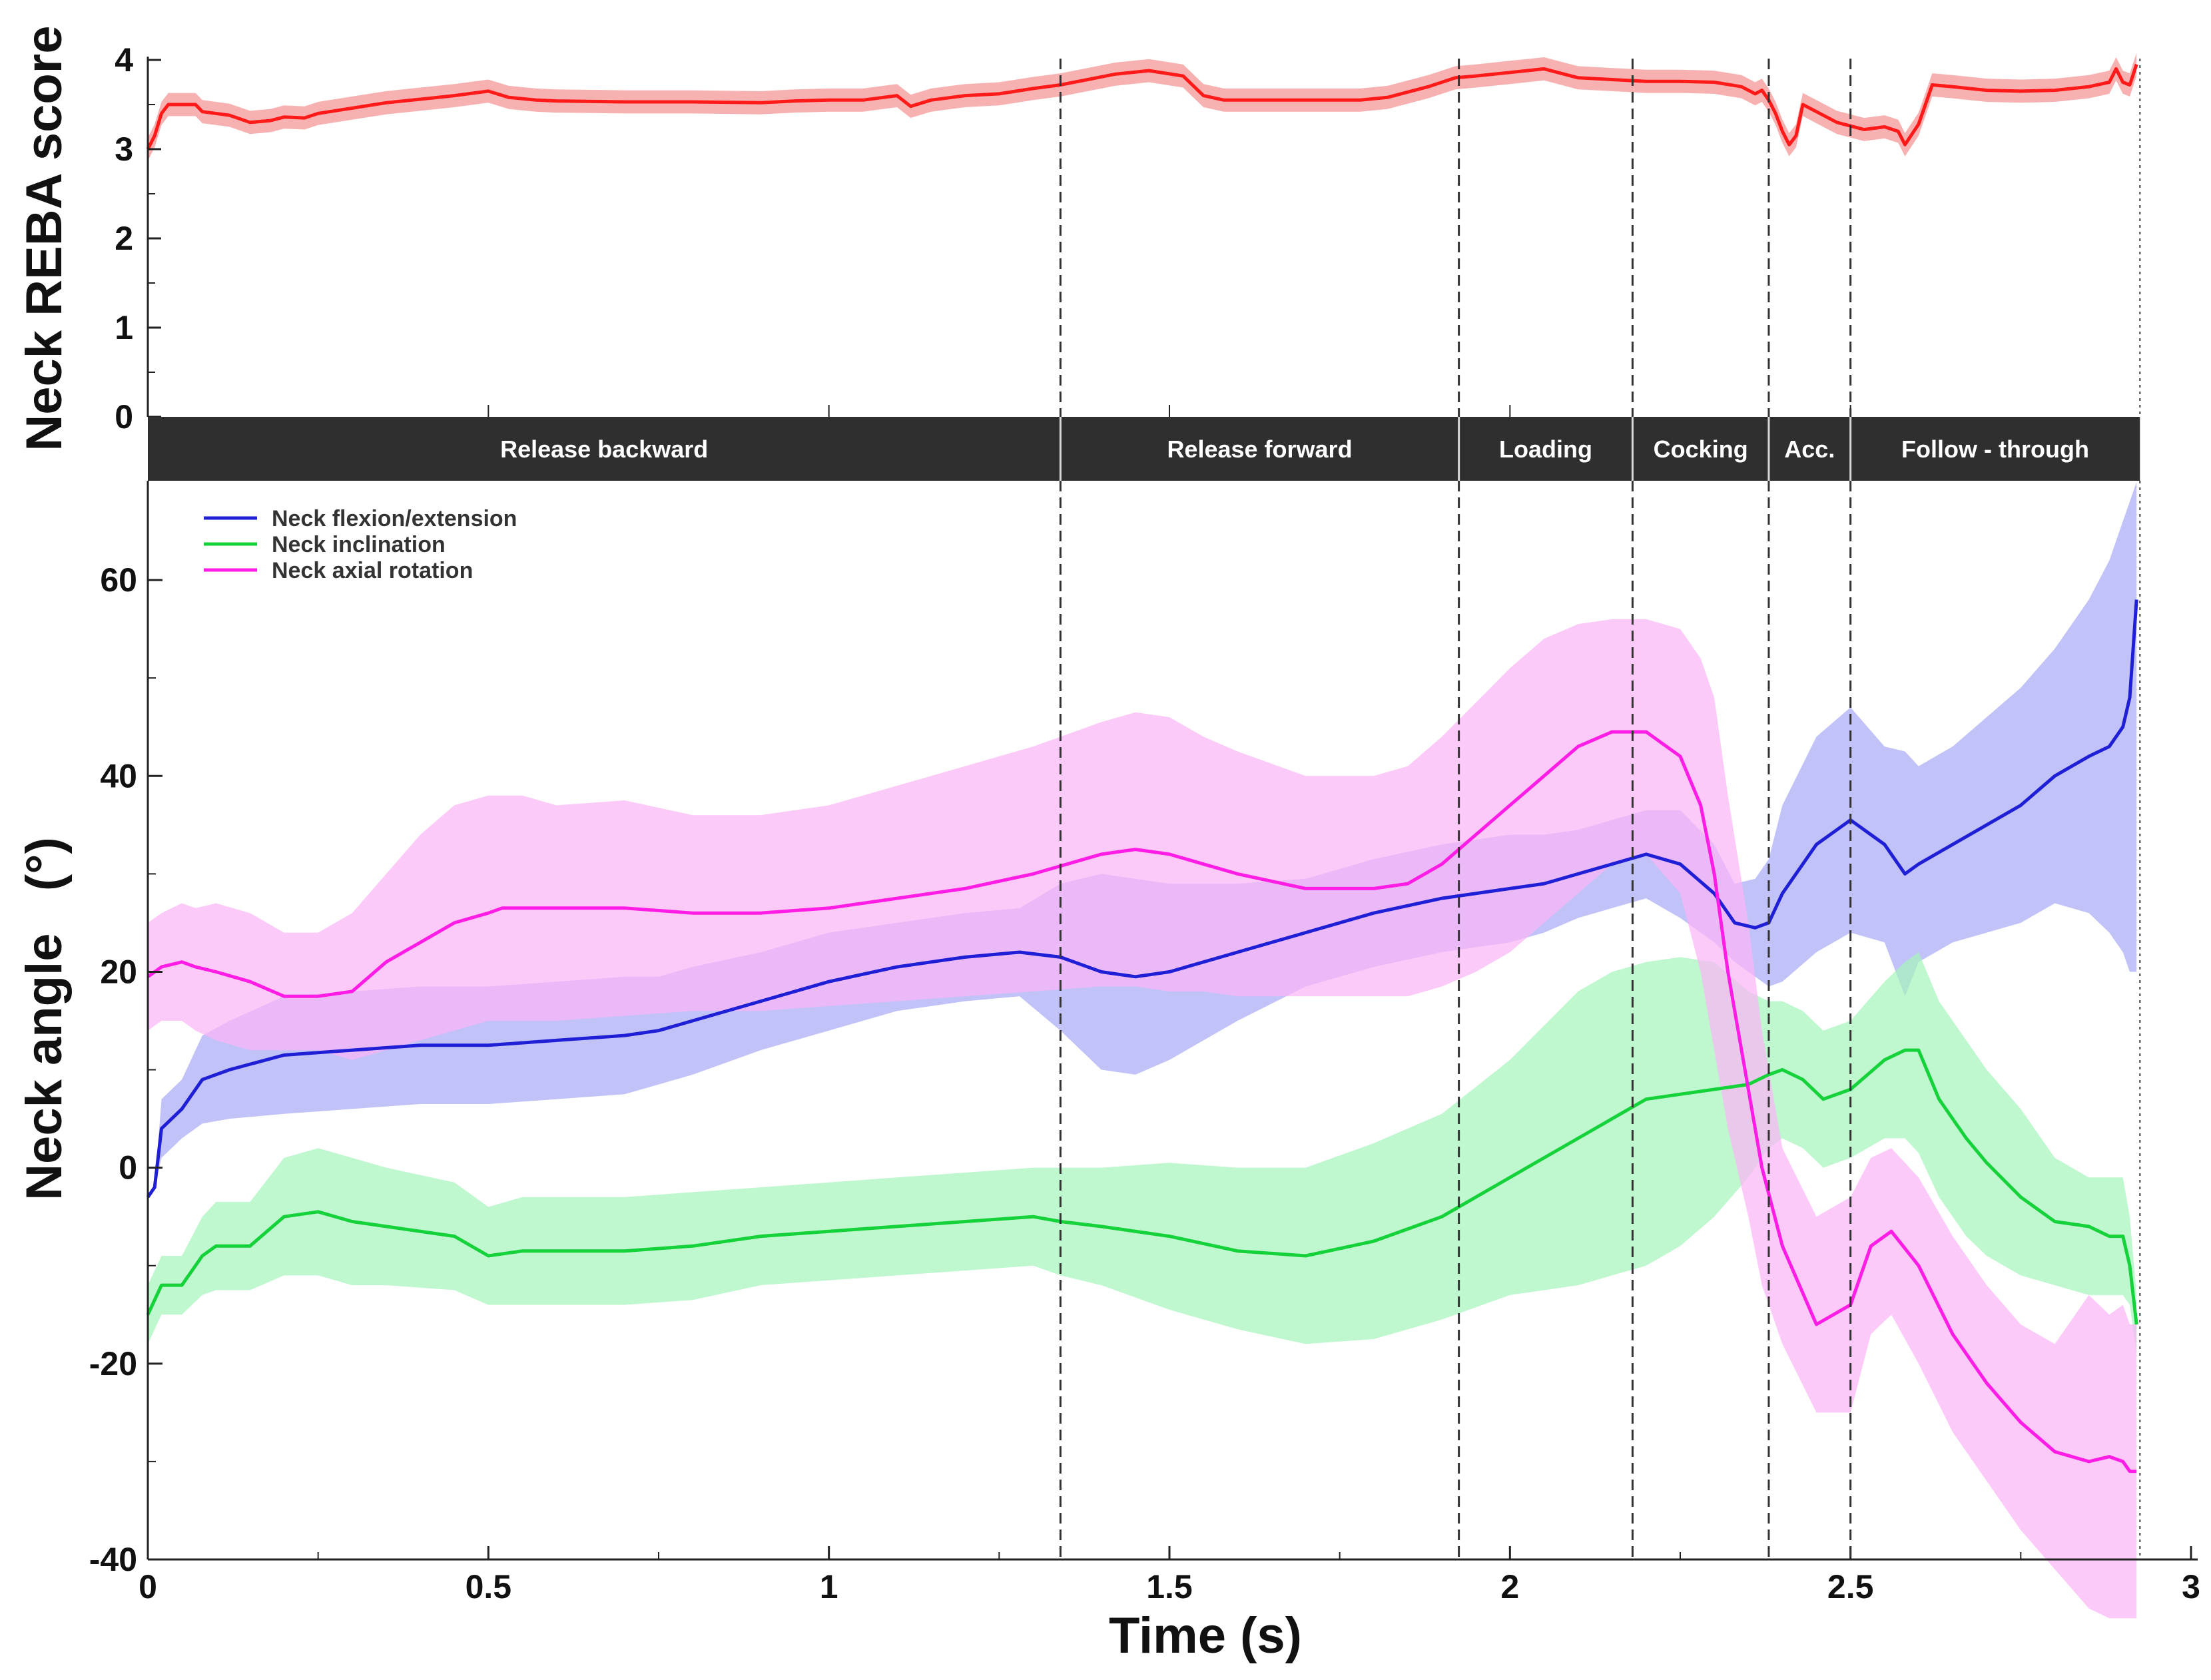 The image size is (2211, 1680). Describe the element at coordinates (1259, 449) in the screenshot. I see `phase-label-release-forward: Release forward` at that location.